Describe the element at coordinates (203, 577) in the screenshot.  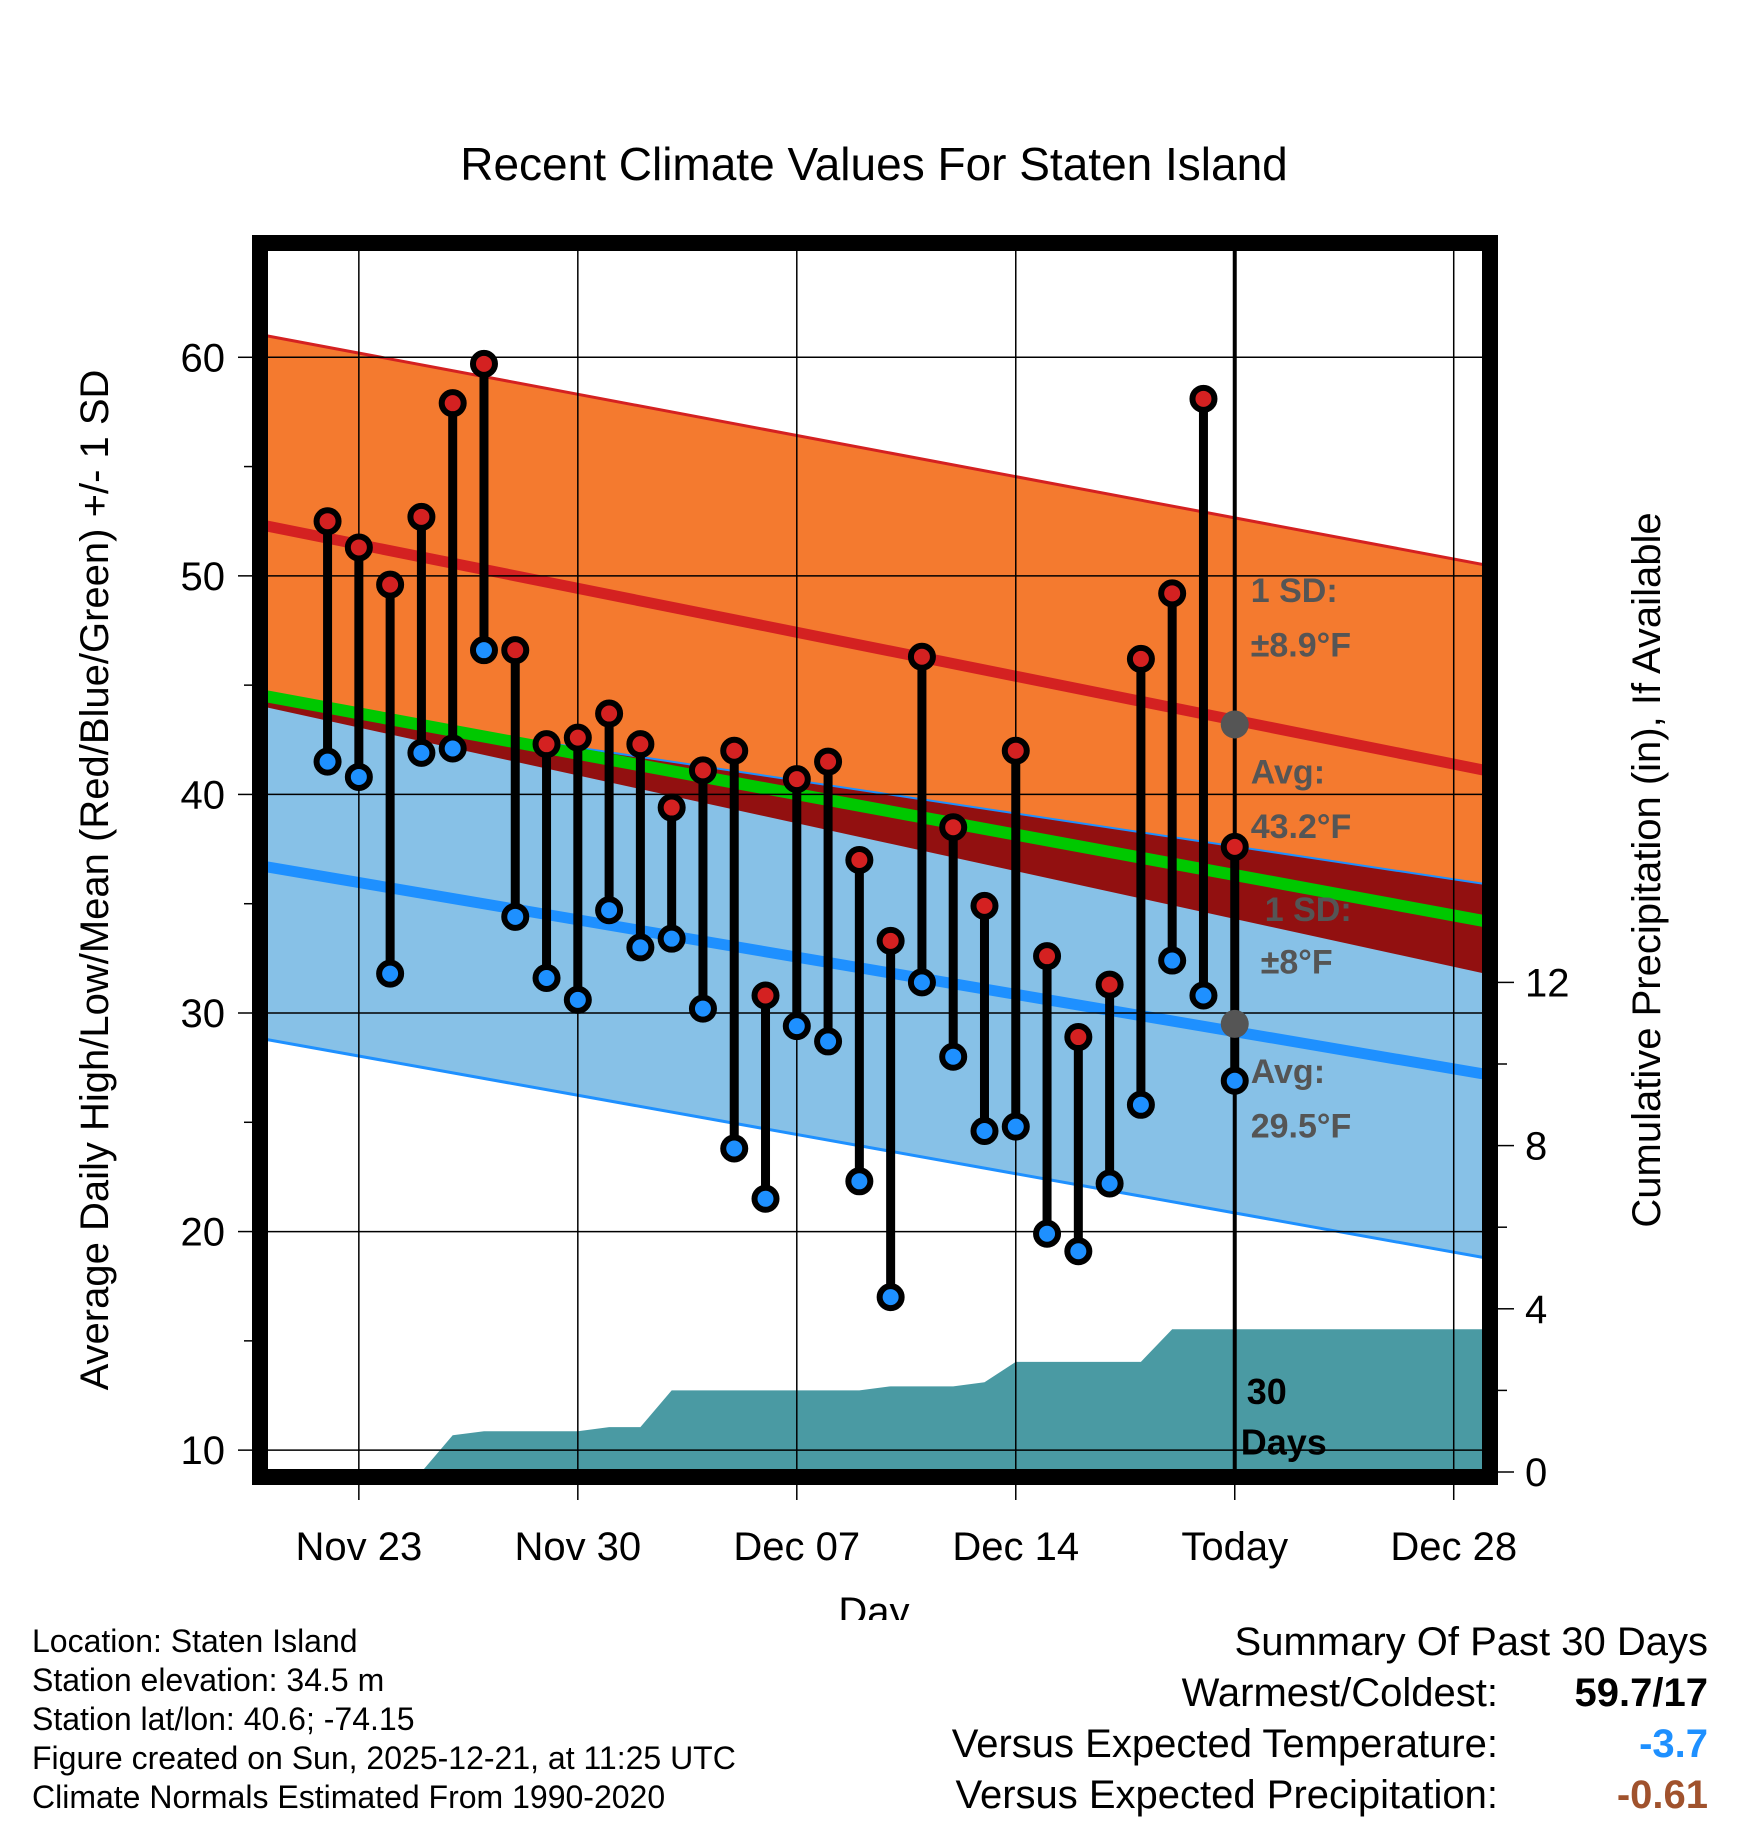
I see `y-tick-label: 50` at that location.